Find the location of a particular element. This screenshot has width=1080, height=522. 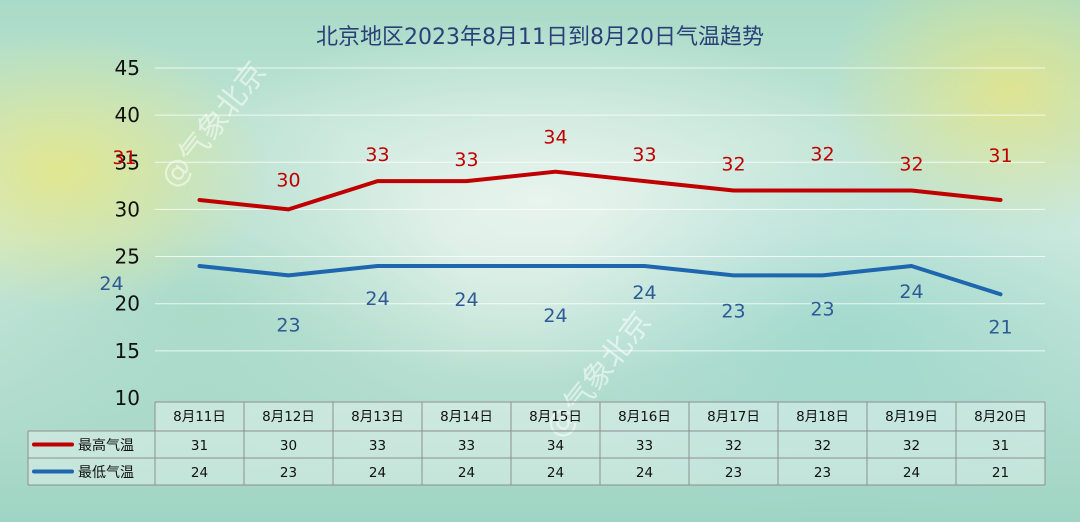

data-label-1-1: 23 is located at coordinates (288, 325).